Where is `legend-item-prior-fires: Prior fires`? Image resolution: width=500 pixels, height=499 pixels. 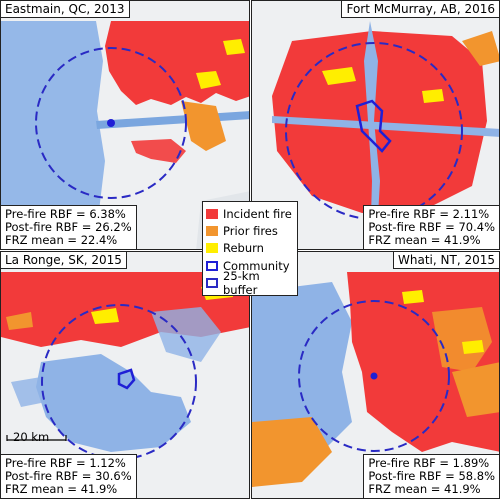
legend-item-prior-fires: Prior fires is located at coordinates (250, 230).